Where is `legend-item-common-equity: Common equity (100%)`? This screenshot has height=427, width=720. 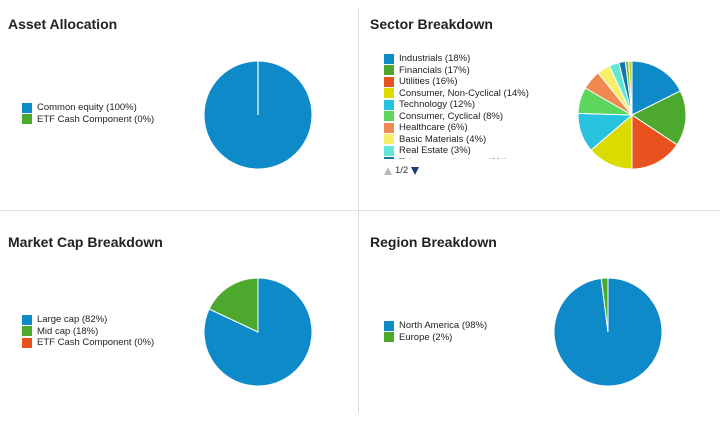
legend-item-common-equity: Common equity (100%) is located at coordinates (88, 108).